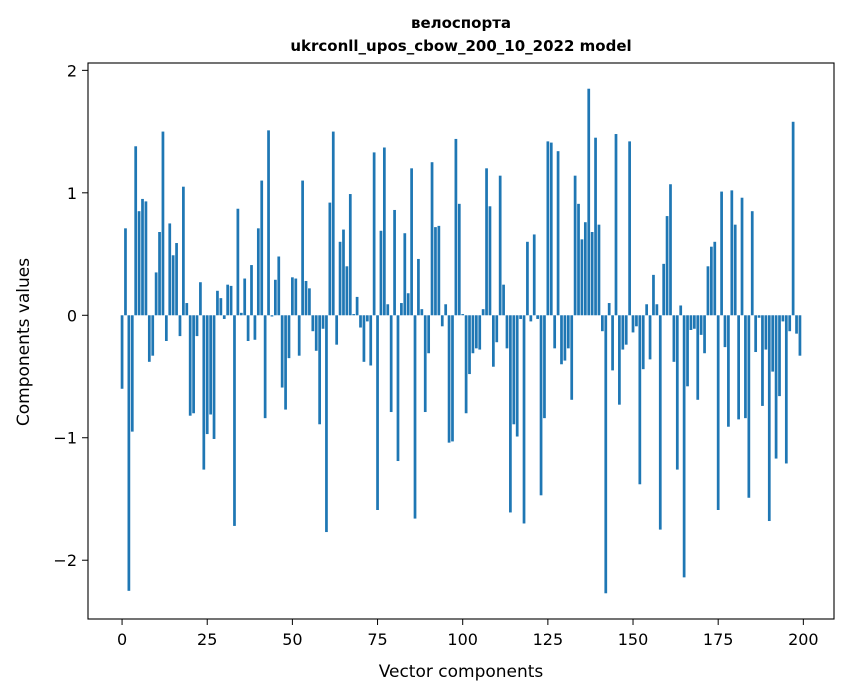  I want to click on y-tick-label: 2, so click(72, 70).